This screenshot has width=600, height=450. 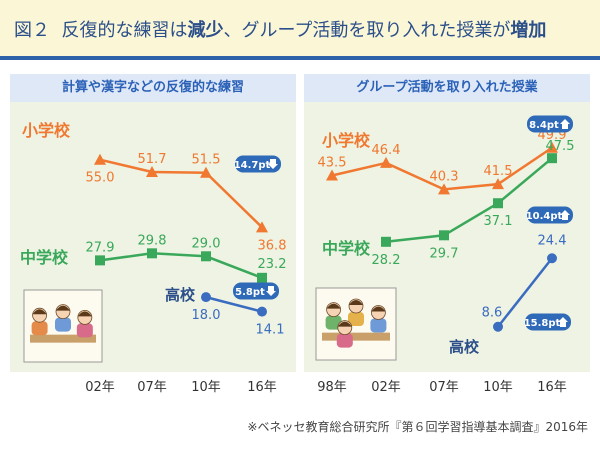 What do you see at coordinates (206, 160) in the screenshot?
I see `data-label-elementary: 51.5` at bounding box center [206, 160].